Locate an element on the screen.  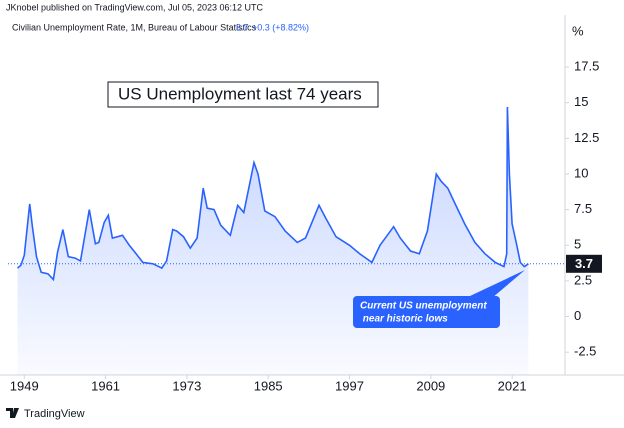
last-value-box is located at coordinates (584, 263).